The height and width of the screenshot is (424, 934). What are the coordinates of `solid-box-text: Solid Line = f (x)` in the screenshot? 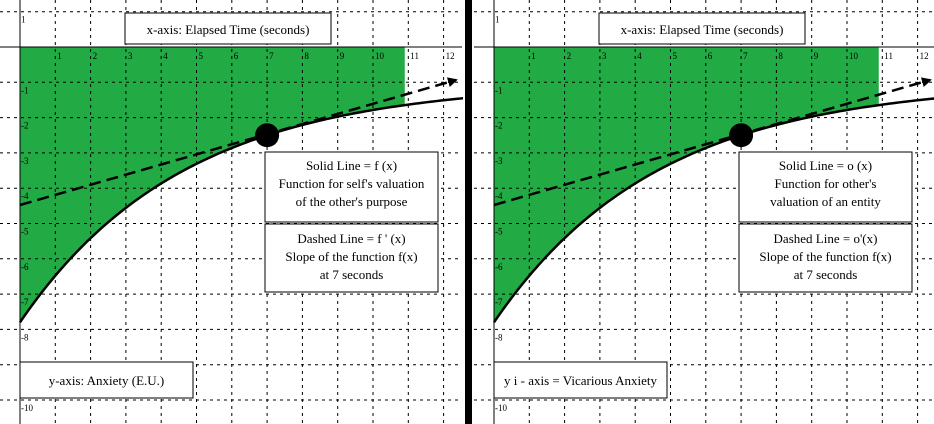 It's located at (351, 165).